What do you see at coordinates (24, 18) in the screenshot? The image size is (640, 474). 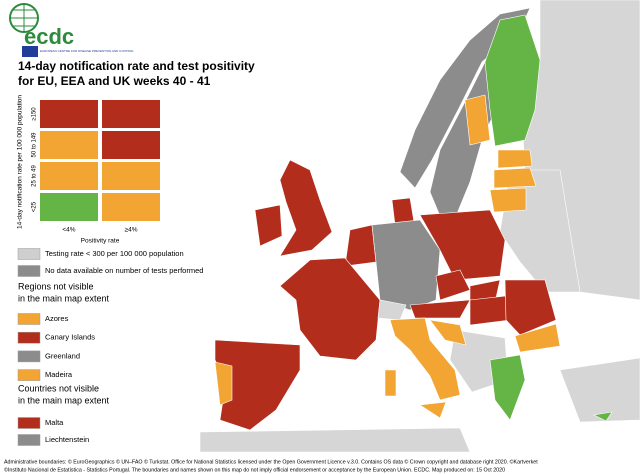 I see `logo-grid` at bounding box center [24, 18].